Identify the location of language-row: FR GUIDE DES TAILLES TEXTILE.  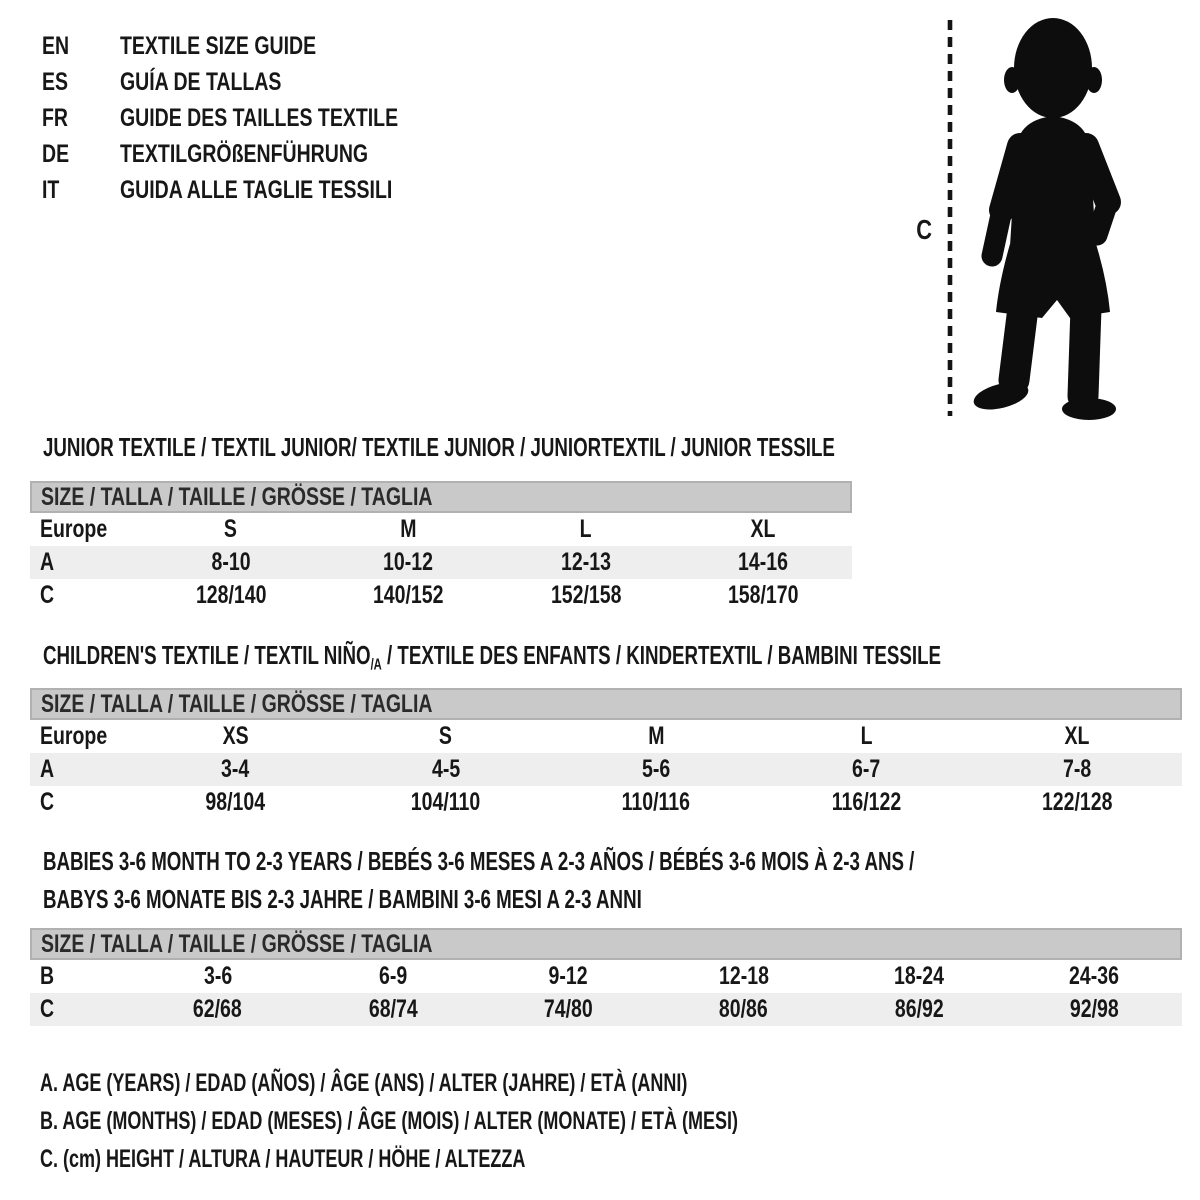
(259, 118).